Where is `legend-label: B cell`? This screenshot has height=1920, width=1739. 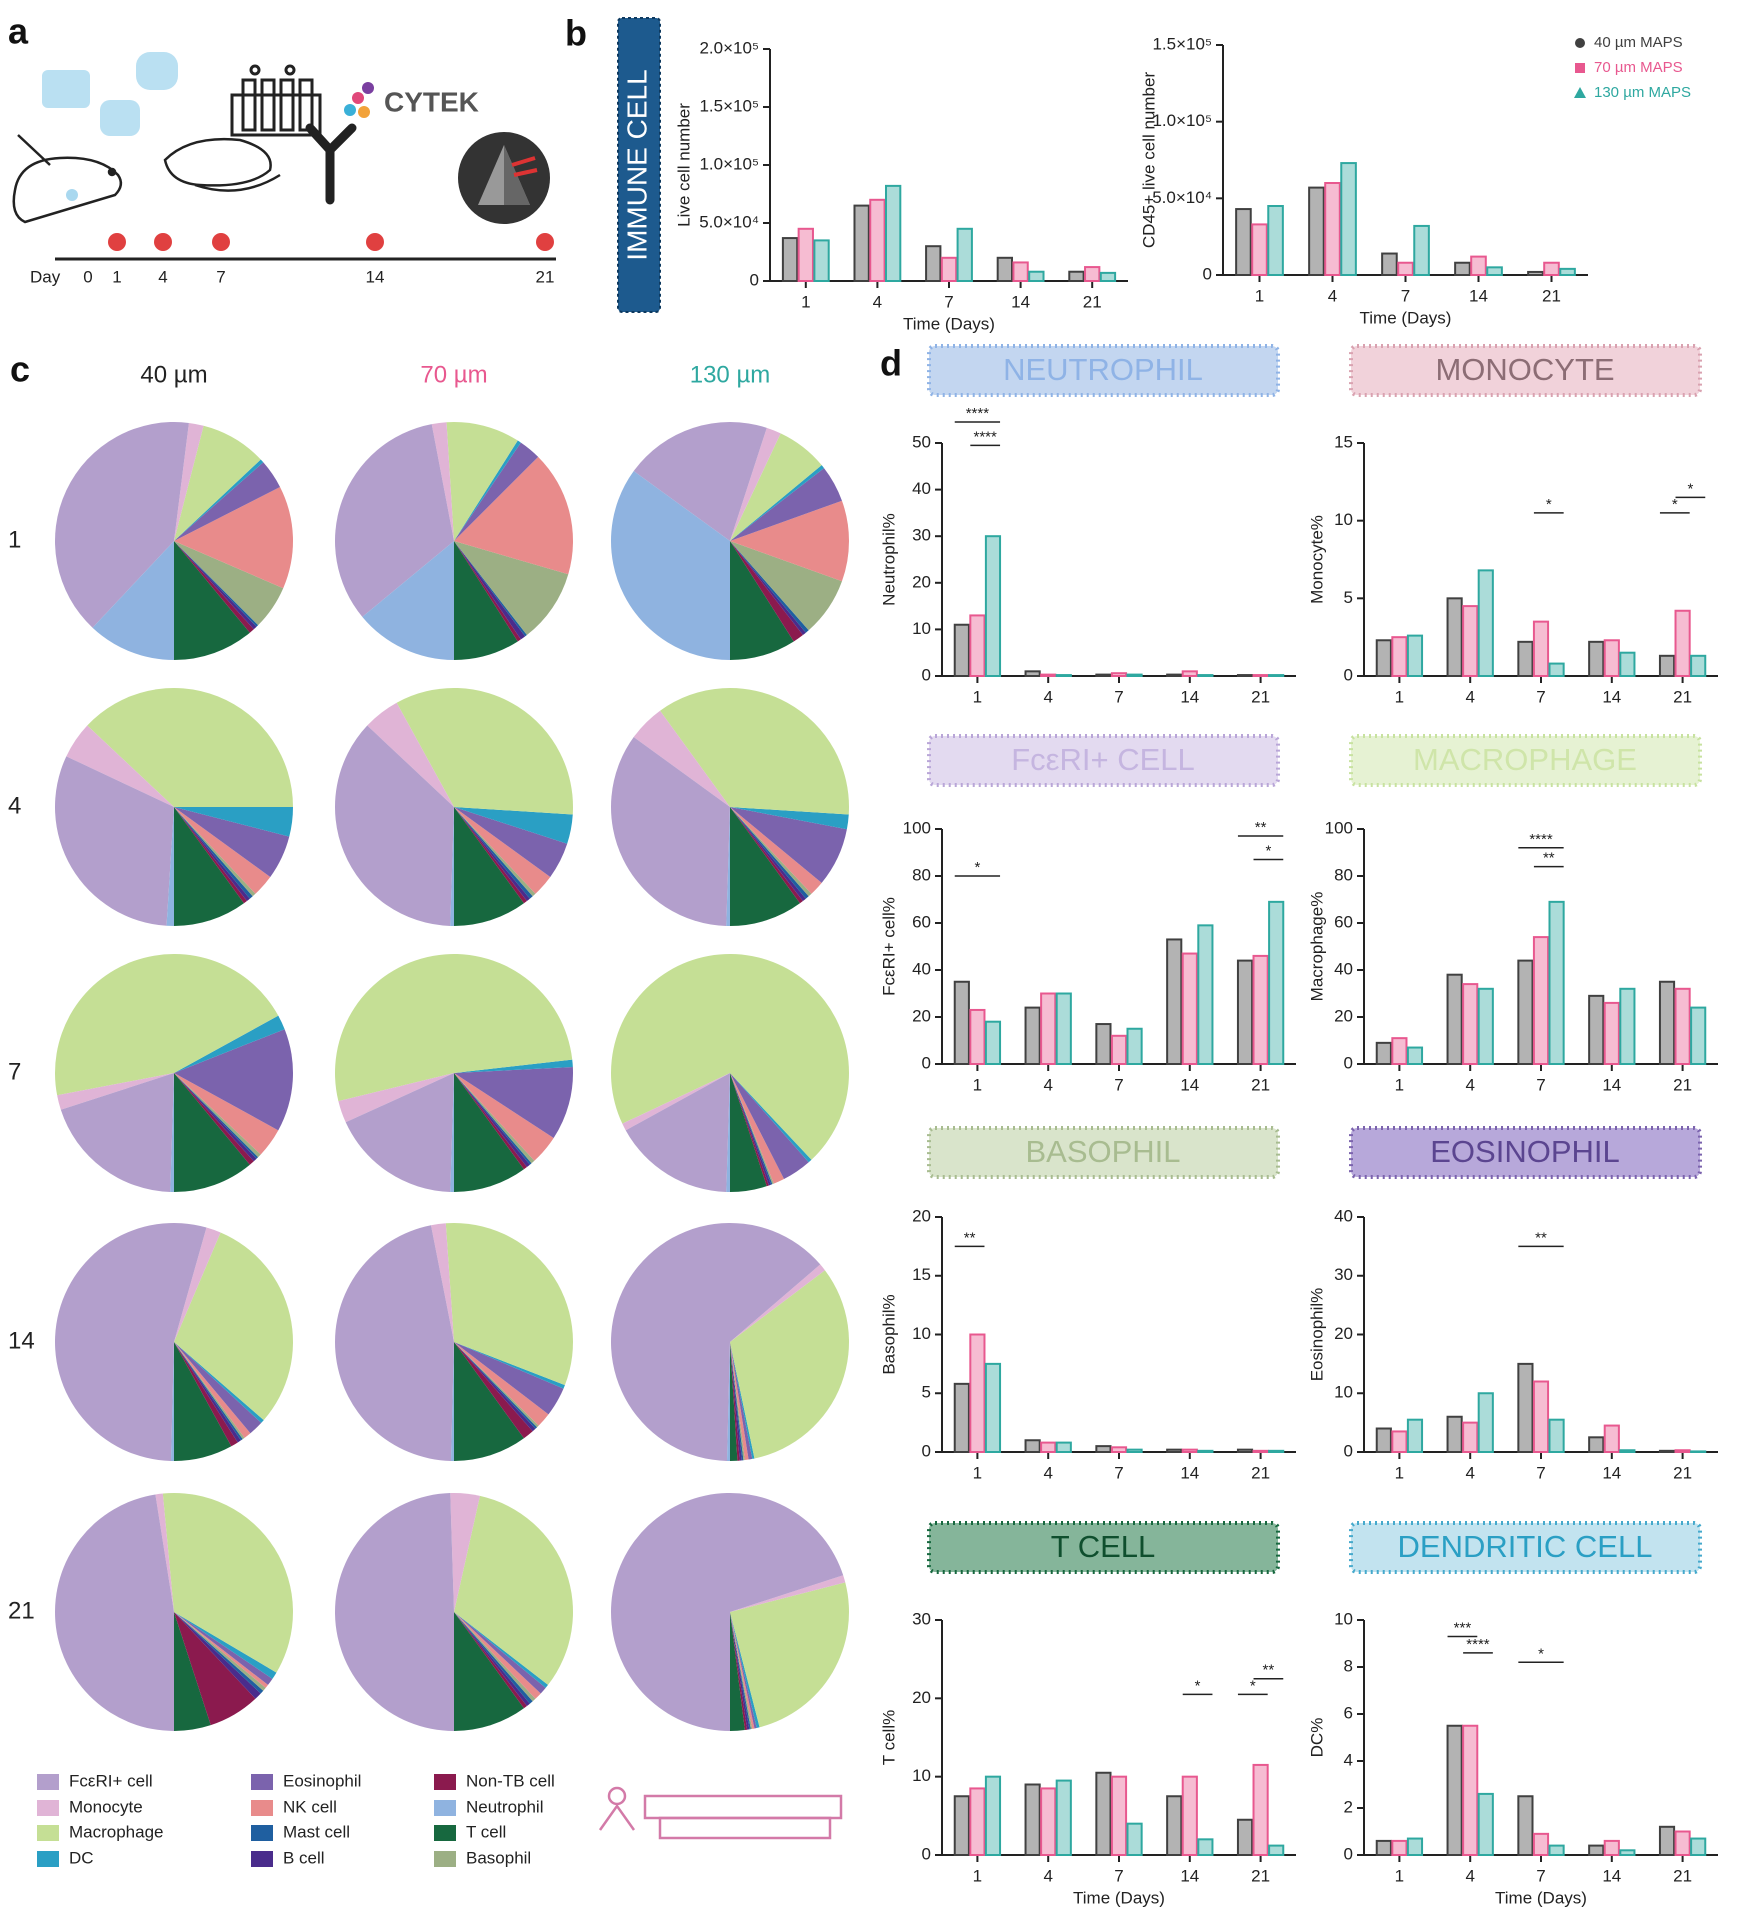 legend-label: B cell is located at coordinates (304, 1857).